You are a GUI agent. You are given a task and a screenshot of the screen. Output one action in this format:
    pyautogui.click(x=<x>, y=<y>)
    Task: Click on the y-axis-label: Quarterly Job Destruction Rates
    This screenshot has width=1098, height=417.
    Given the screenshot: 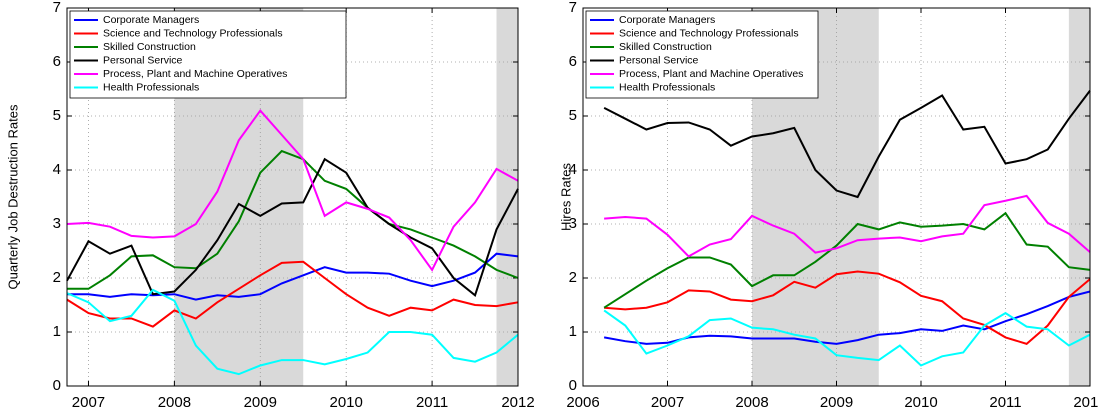 What is the action you would take?
    pyautogui.click(x=12, y=196)
    